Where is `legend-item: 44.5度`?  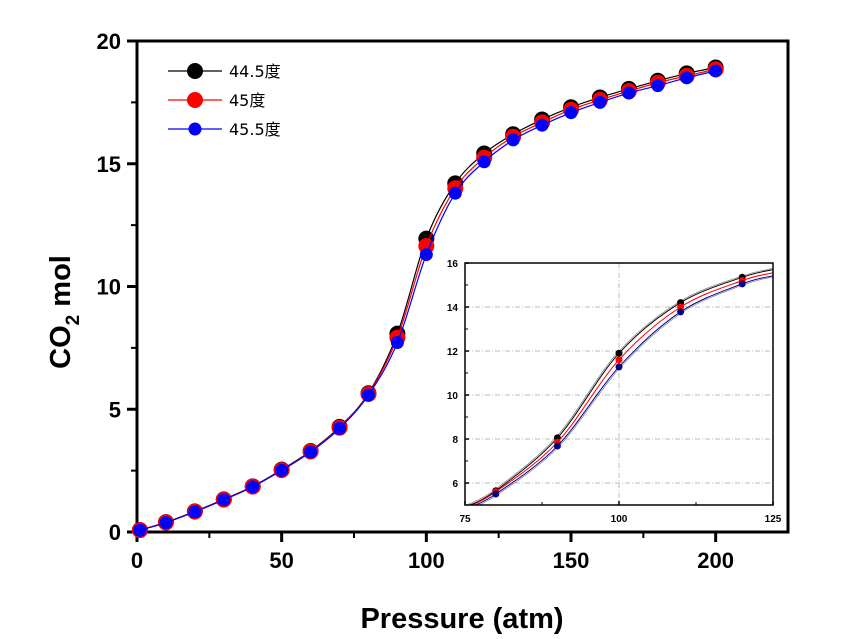
legend-item: 44.5度 is located at coordinates (224, 71).